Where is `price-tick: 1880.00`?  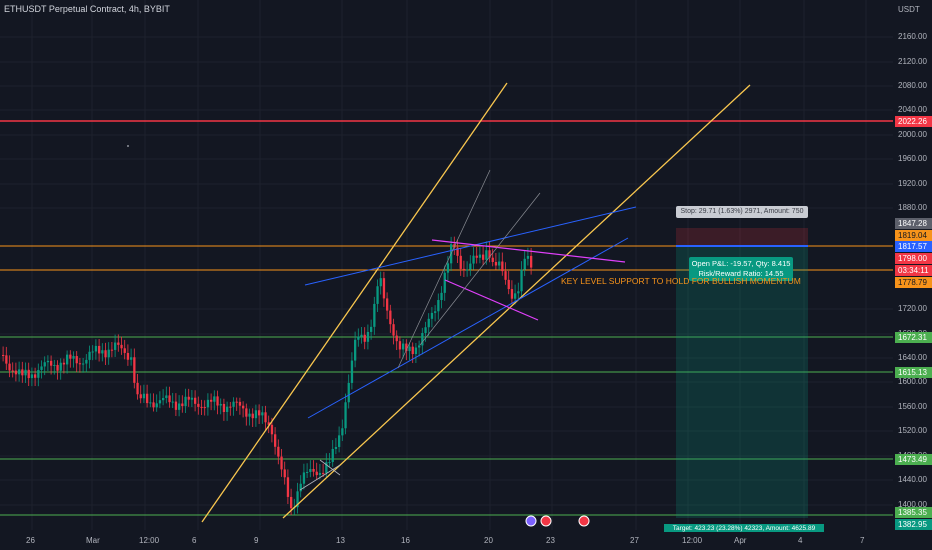 price-tick: 1880.00 is located at coordinates (912, 207).